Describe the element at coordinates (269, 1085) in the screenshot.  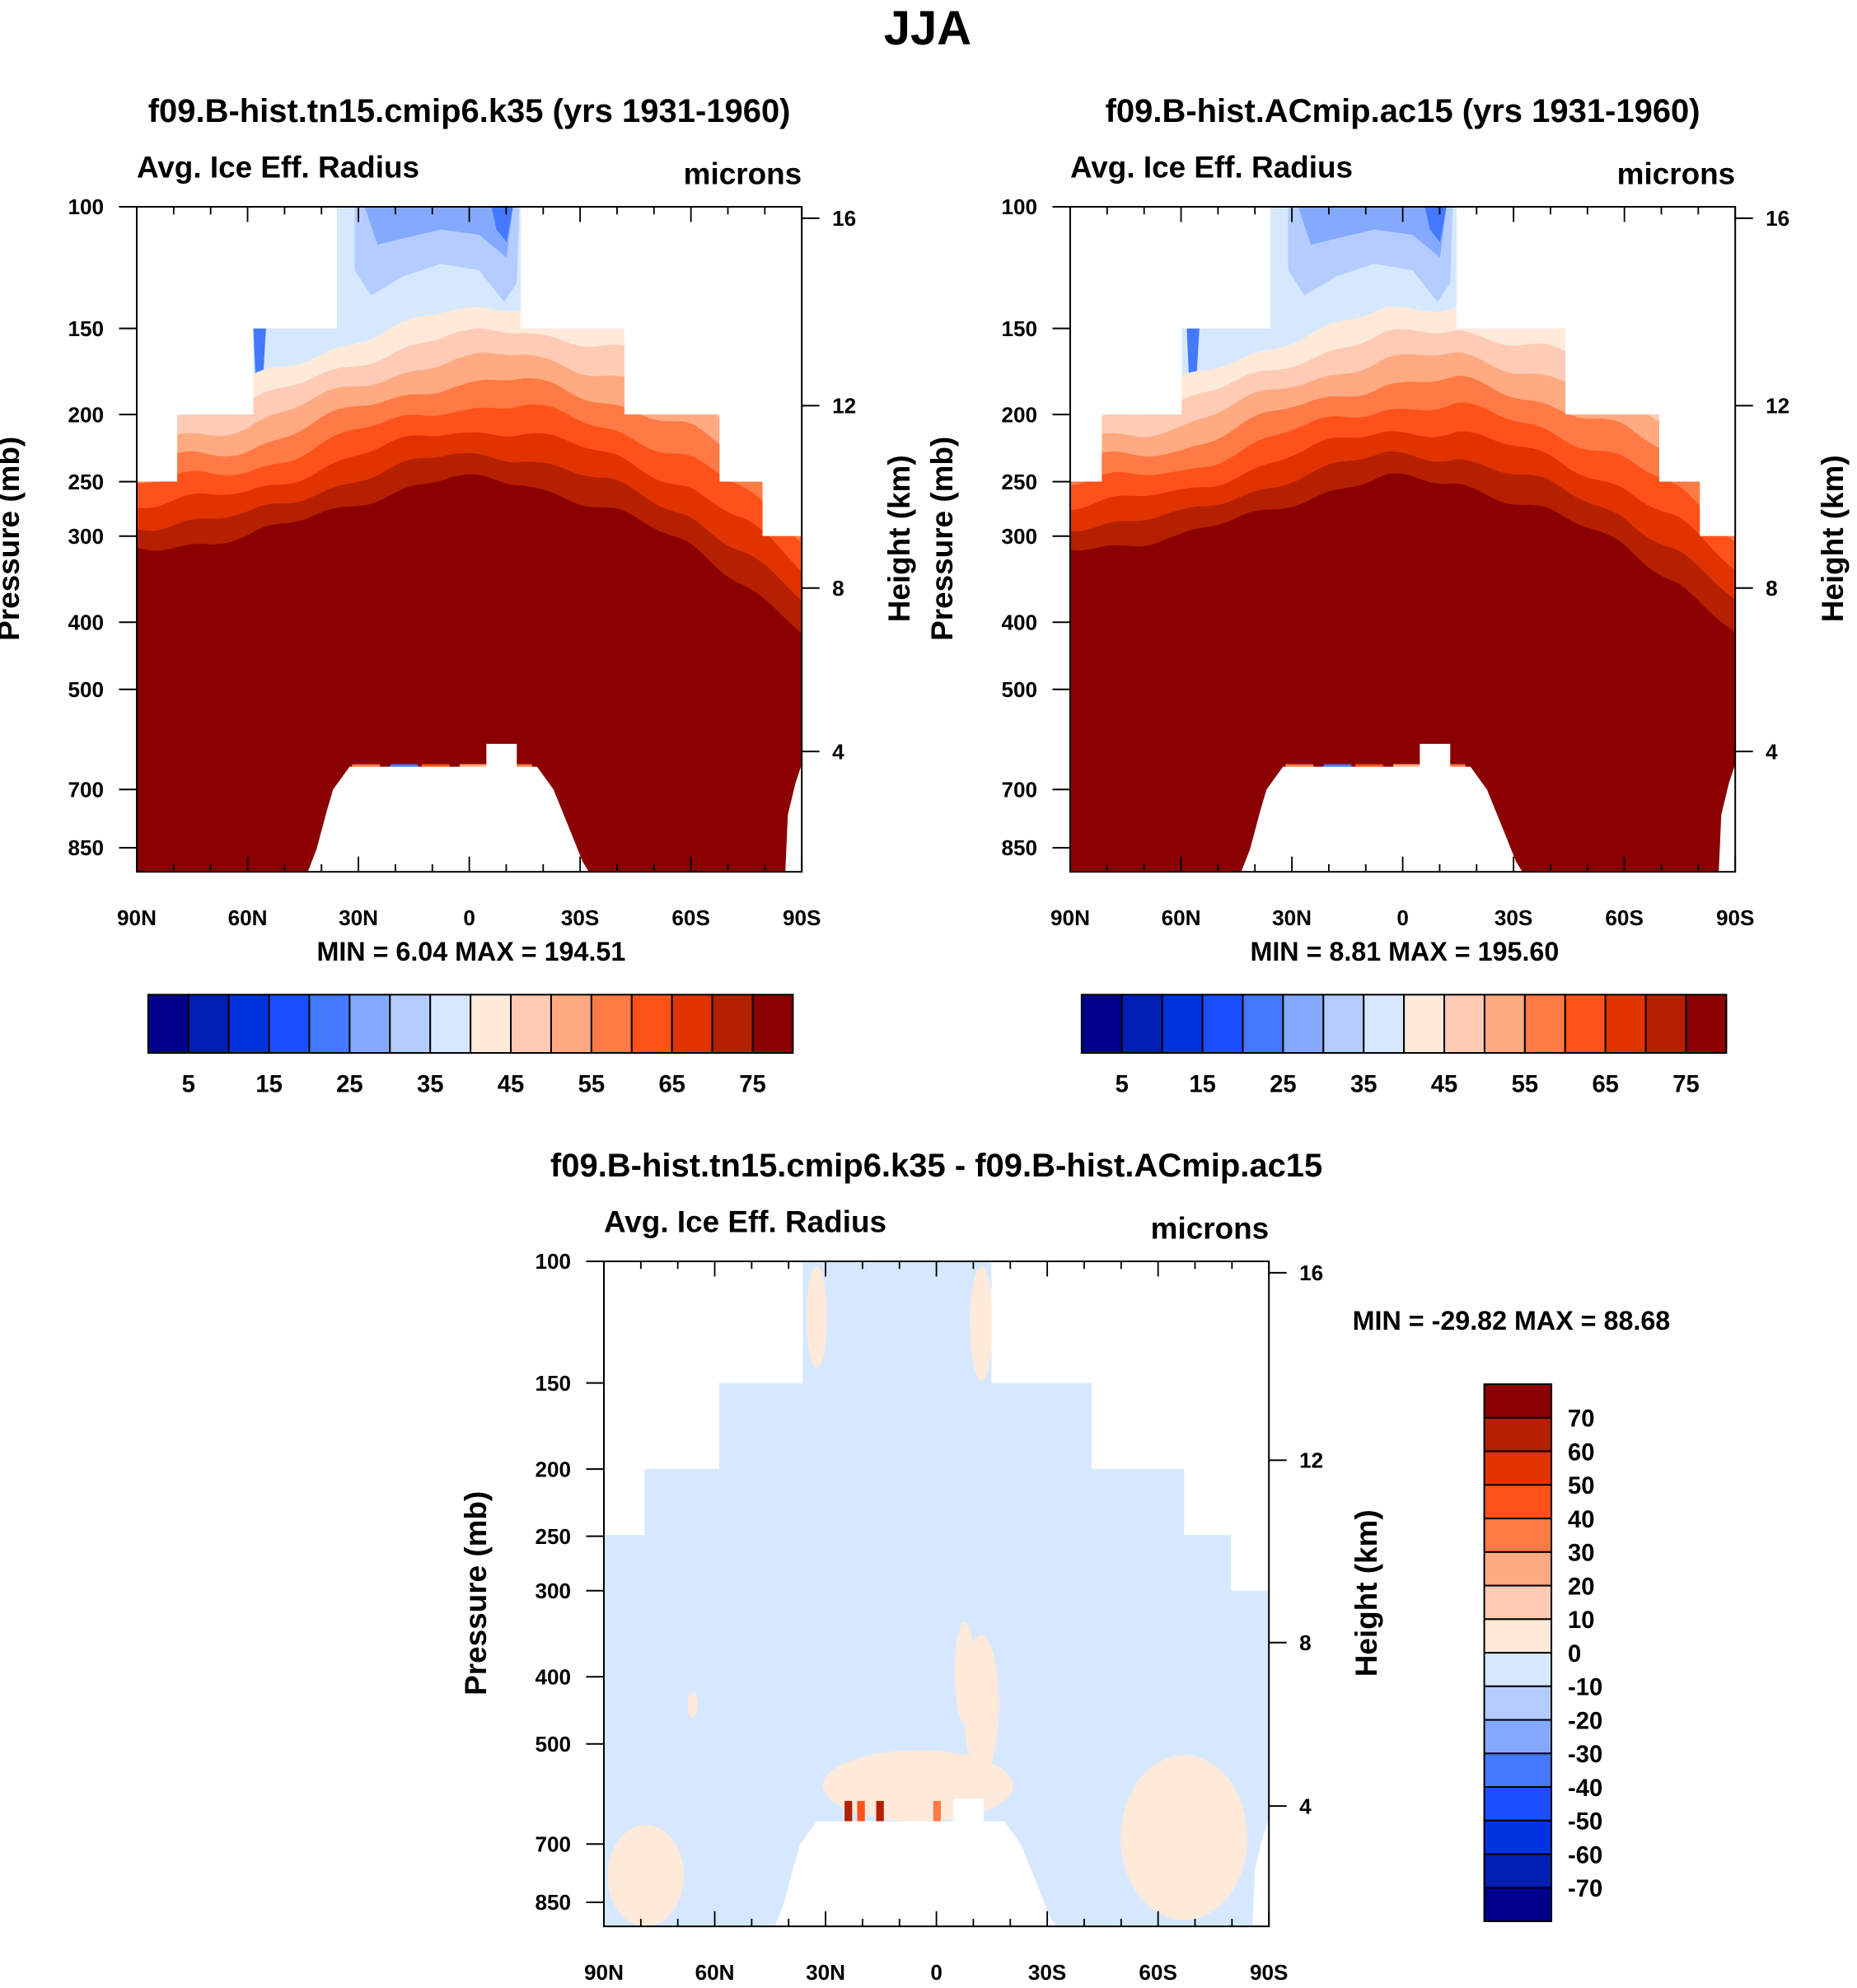
I see `colorbar-label: 15` at that location.